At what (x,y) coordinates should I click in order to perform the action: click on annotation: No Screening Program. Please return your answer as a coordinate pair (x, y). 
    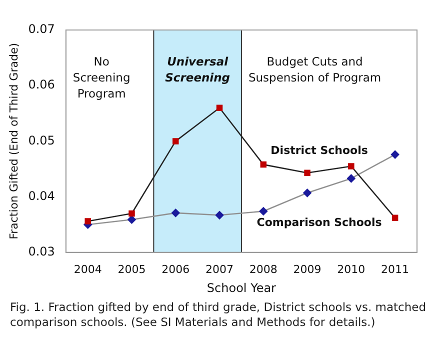
    Looking at the image, I should click on (101, 77).